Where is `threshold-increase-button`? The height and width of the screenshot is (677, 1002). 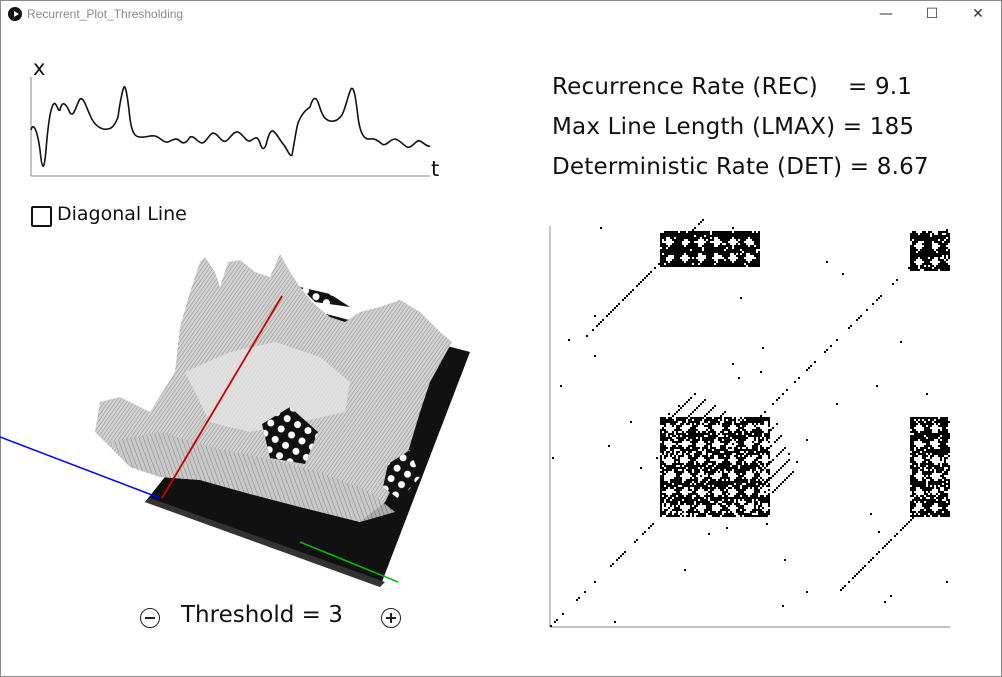 threshold-increase-button is located at coordinates (391, 618).